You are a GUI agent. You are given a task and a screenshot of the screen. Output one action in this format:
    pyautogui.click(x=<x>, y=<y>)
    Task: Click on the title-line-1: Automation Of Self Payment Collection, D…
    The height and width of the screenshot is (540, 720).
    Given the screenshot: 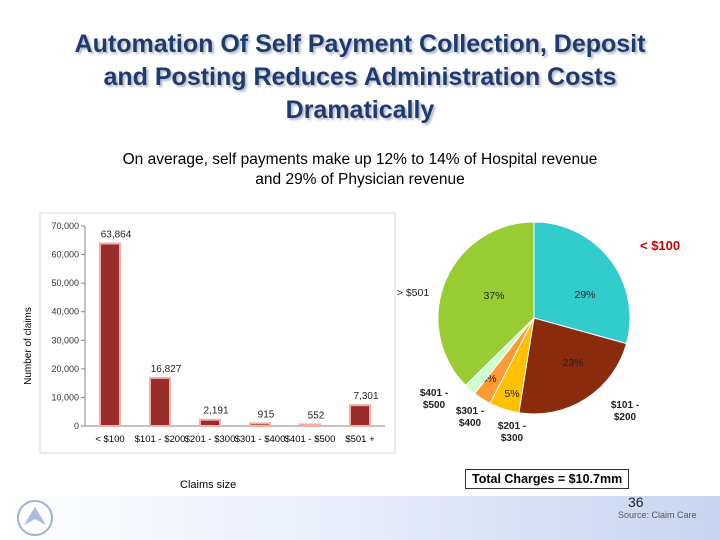 What is the action you would take?
    pyautogui.click(x=360, y=44)
    